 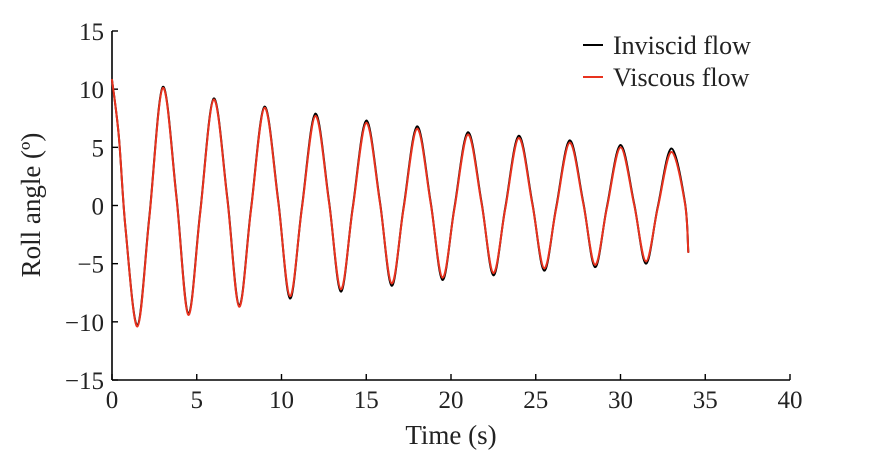 I want to click on x-tick-label: 30, so click(x=620, y=400).